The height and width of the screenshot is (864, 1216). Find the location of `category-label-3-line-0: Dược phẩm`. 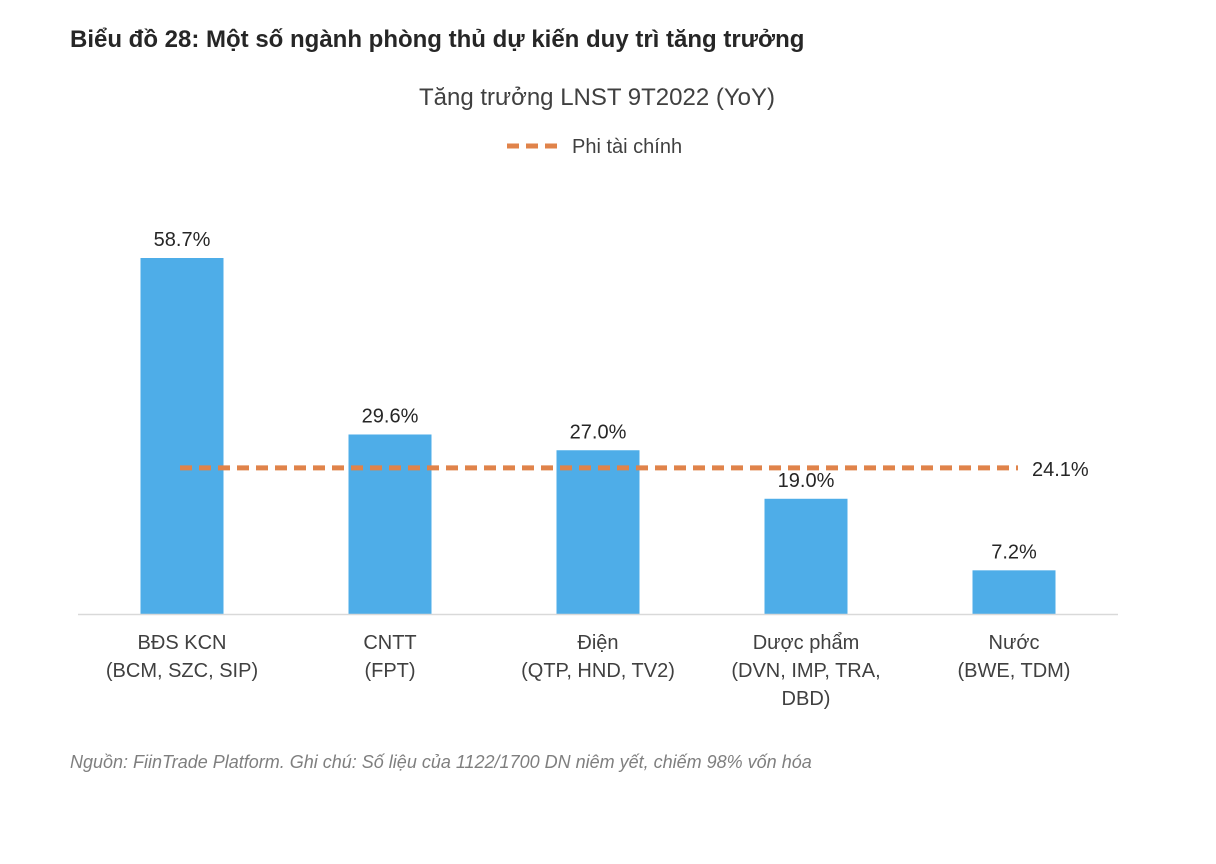

category-label-3-line-0: Dược phẩm is located at coordinates (806, 643).